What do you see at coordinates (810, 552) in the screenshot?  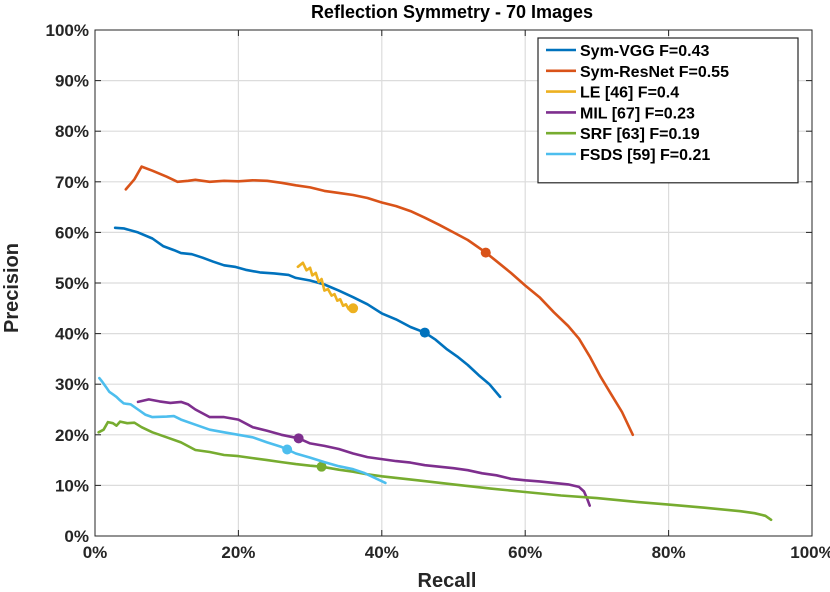 I see `x-tick-label: 100%` at bounding box center [810, 552].